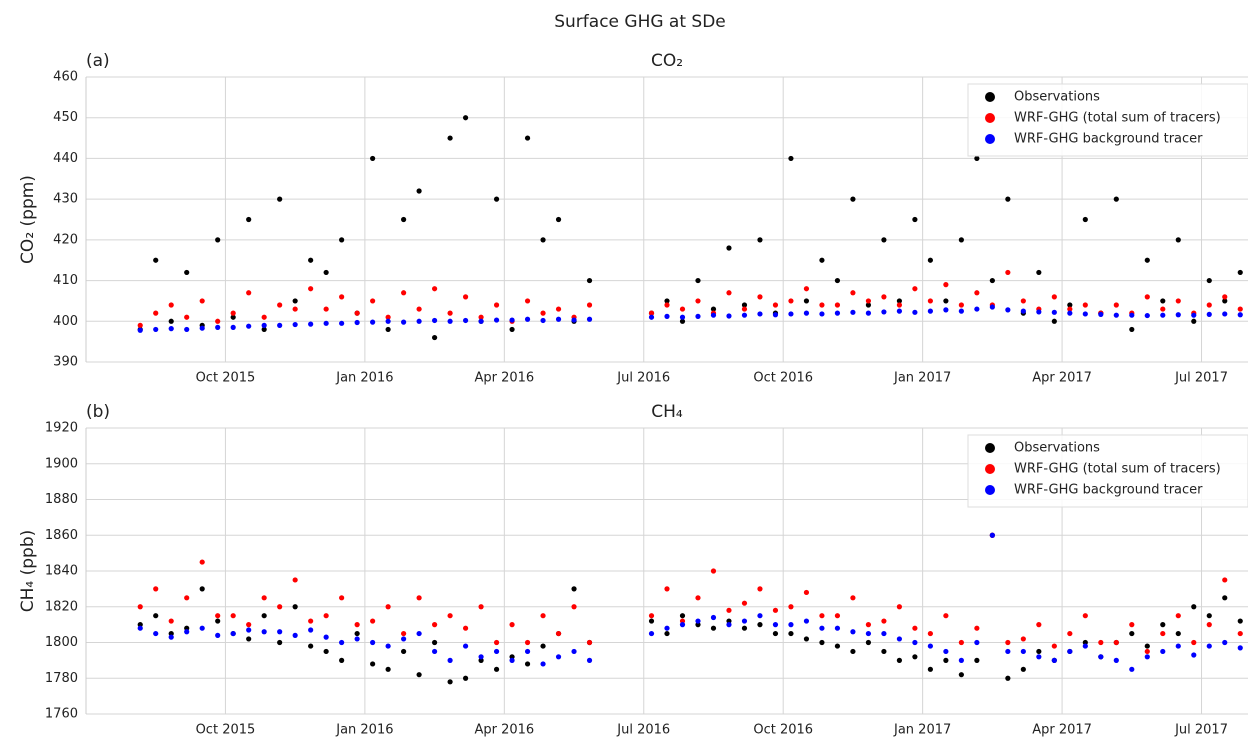  I want to click on panel-label: (b), so click(98, 412).